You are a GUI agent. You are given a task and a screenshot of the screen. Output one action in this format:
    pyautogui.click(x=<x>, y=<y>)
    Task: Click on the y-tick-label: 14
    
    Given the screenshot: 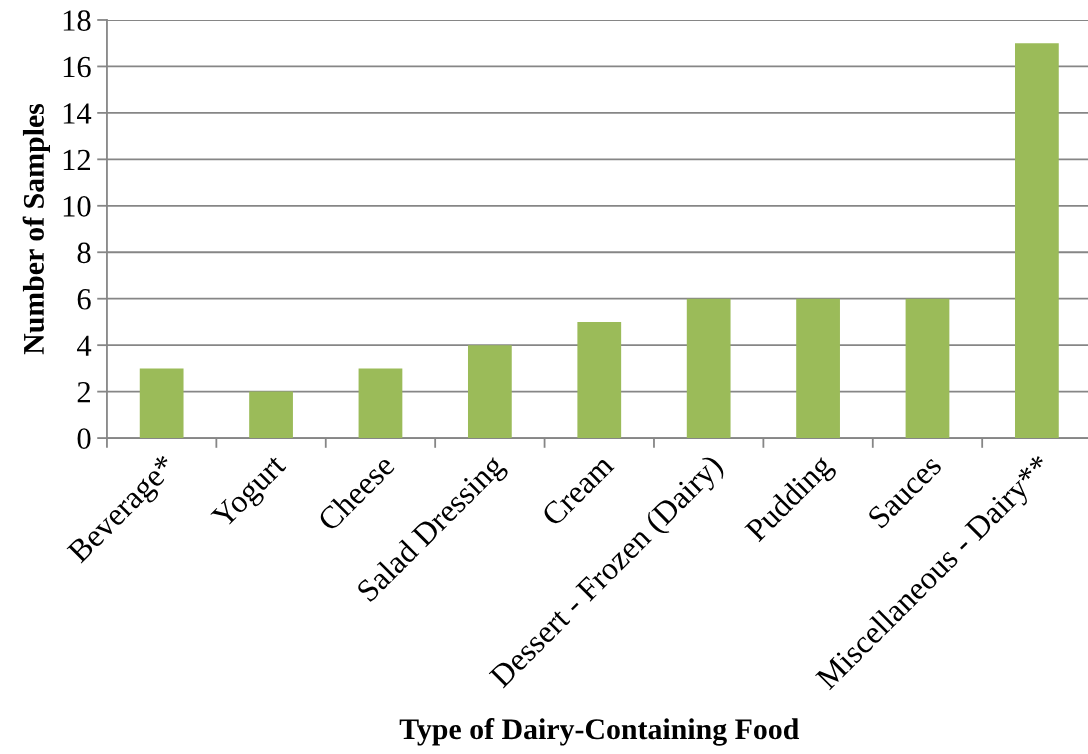 What is the action you would take?
    pyautogui.click(x=77, y=113)
    